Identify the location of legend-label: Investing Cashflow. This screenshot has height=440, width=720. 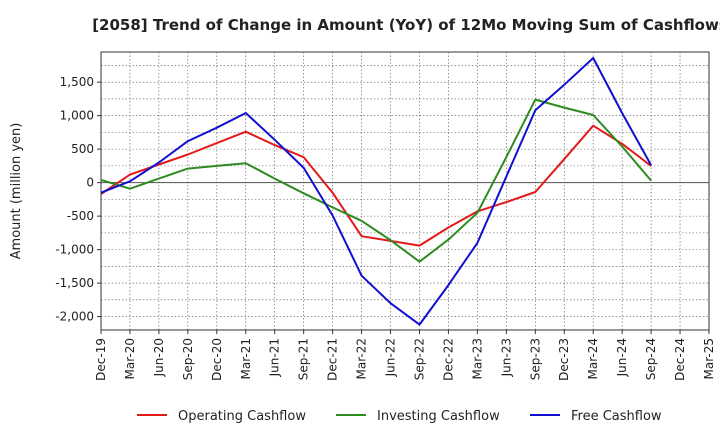
(438, 416).